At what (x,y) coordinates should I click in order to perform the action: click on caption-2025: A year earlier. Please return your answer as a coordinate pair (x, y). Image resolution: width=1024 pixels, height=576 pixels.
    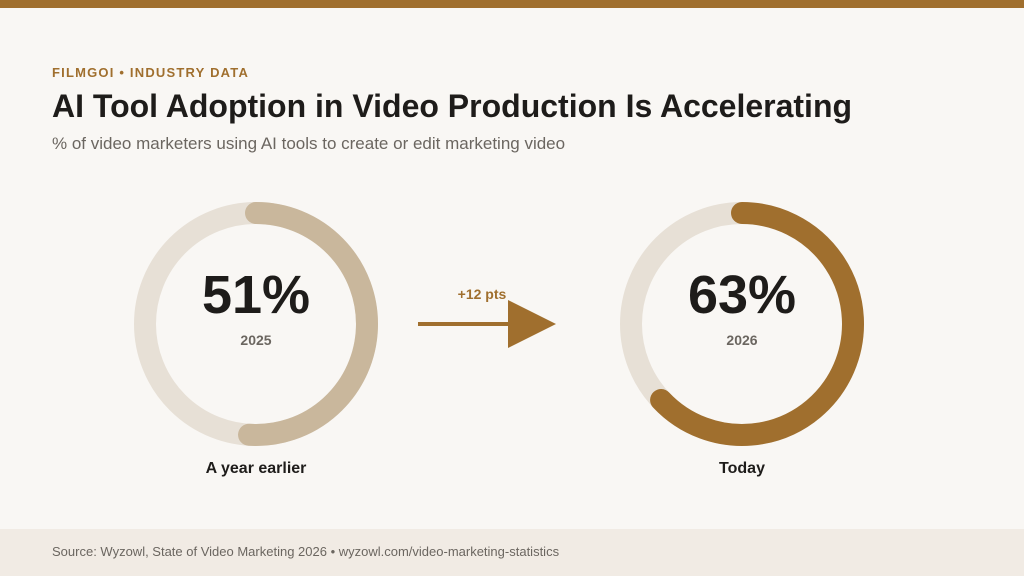
    Looking at the image, I should click on (256, 468).